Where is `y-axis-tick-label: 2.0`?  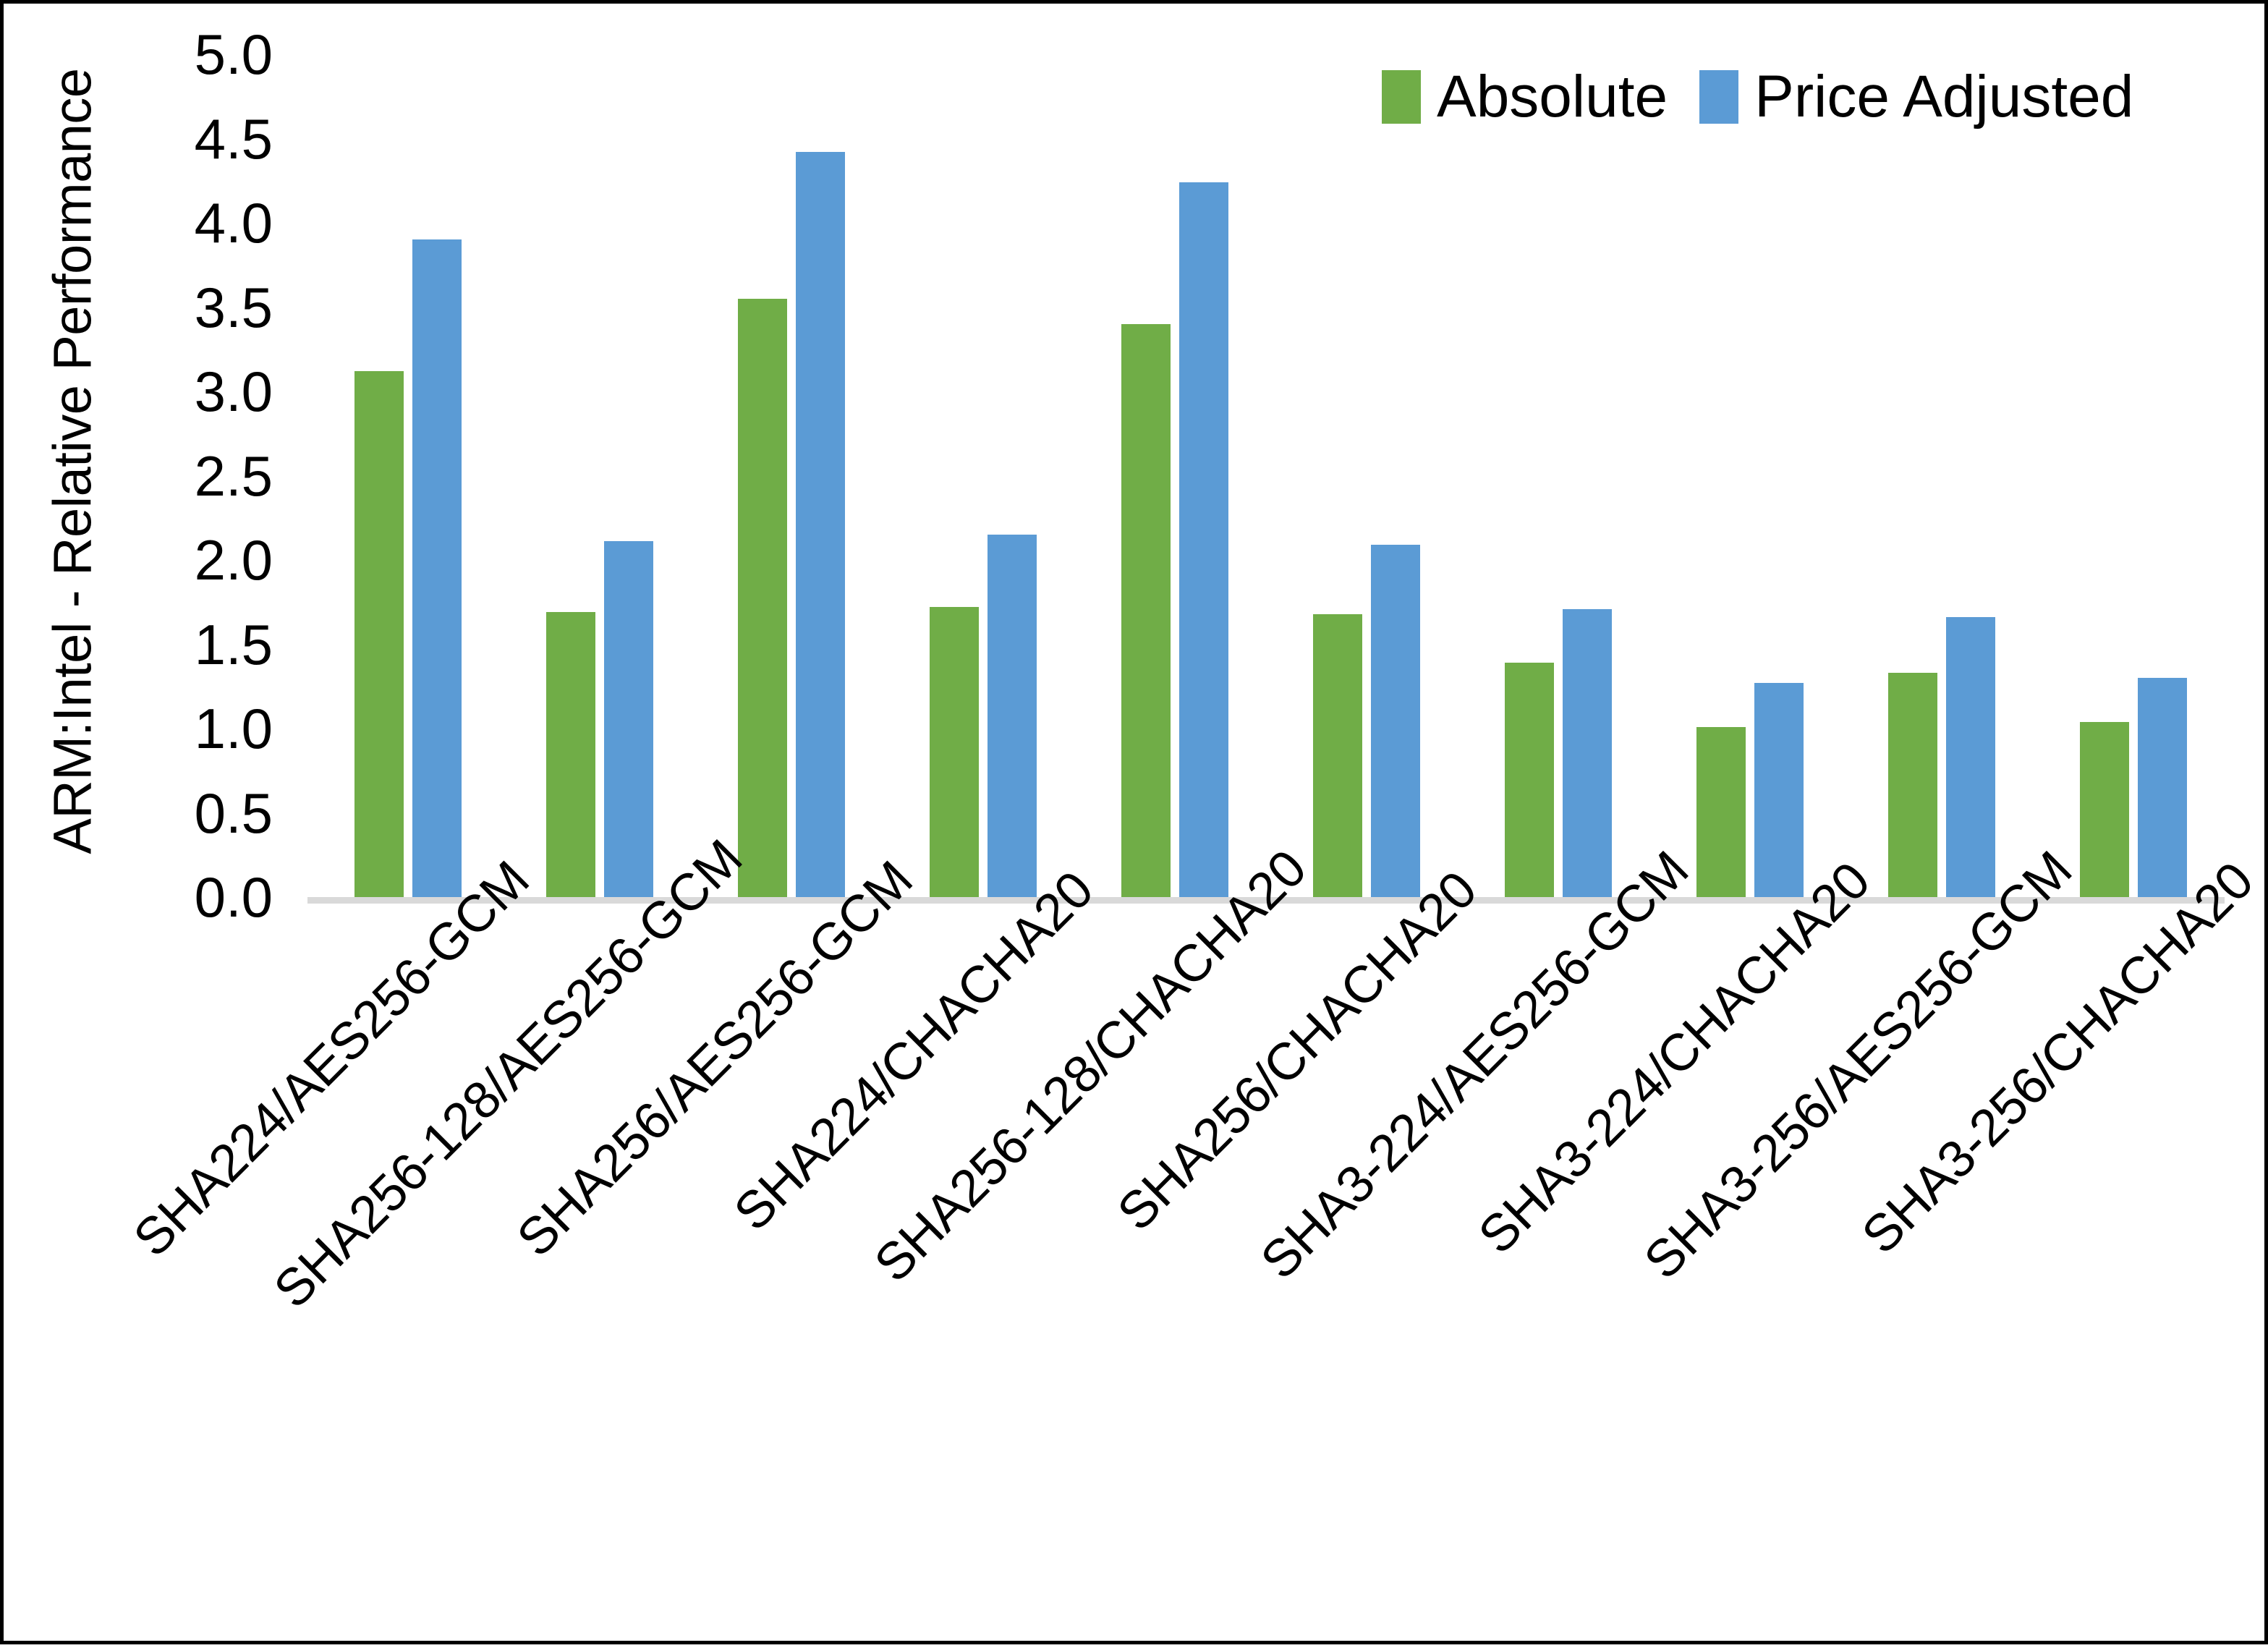
y-axis-tick-label: 2.0 is located at coordinates (233, 560).